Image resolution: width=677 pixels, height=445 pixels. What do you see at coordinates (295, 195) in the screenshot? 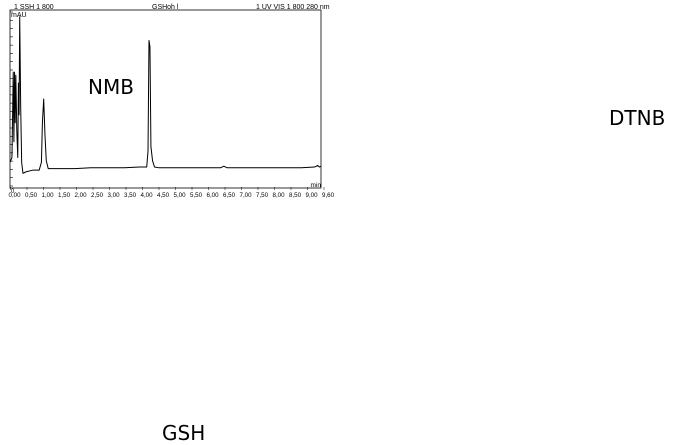
I see `x-tick-label: 8,50` at bounding box center [295, 195].